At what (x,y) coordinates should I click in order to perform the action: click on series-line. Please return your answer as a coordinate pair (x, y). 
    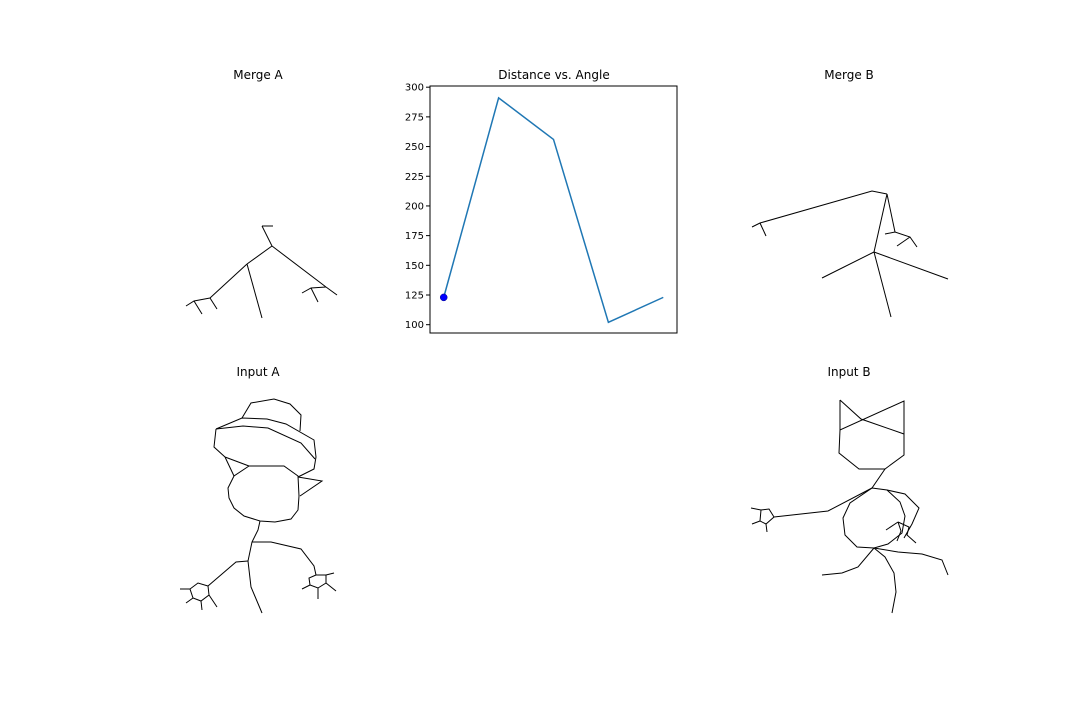
    Looking at the image, I should click on (553, 210).